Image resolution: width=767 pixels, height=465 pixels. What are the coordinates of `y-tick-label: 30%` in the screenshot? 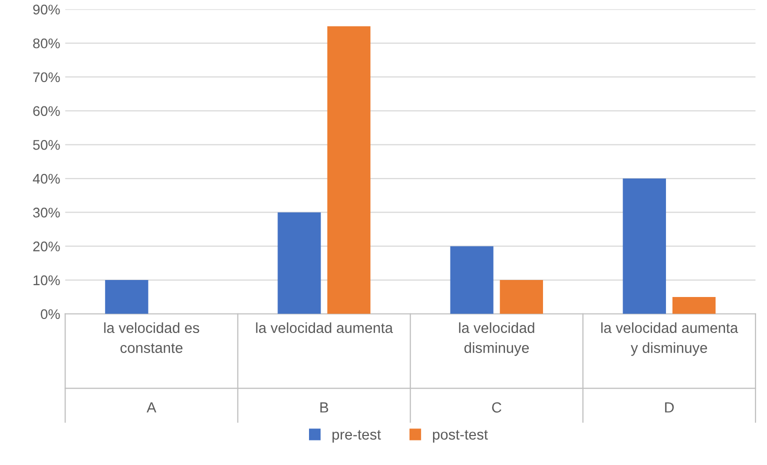 It's located at (46, 213).